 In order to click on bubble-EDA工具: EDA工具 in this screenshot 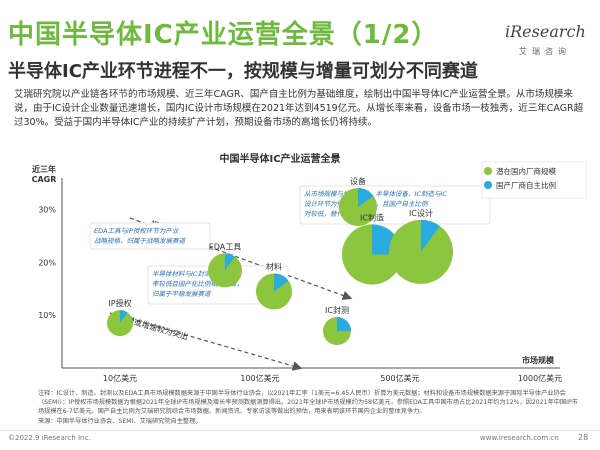, I will do `click(225, 265)`.